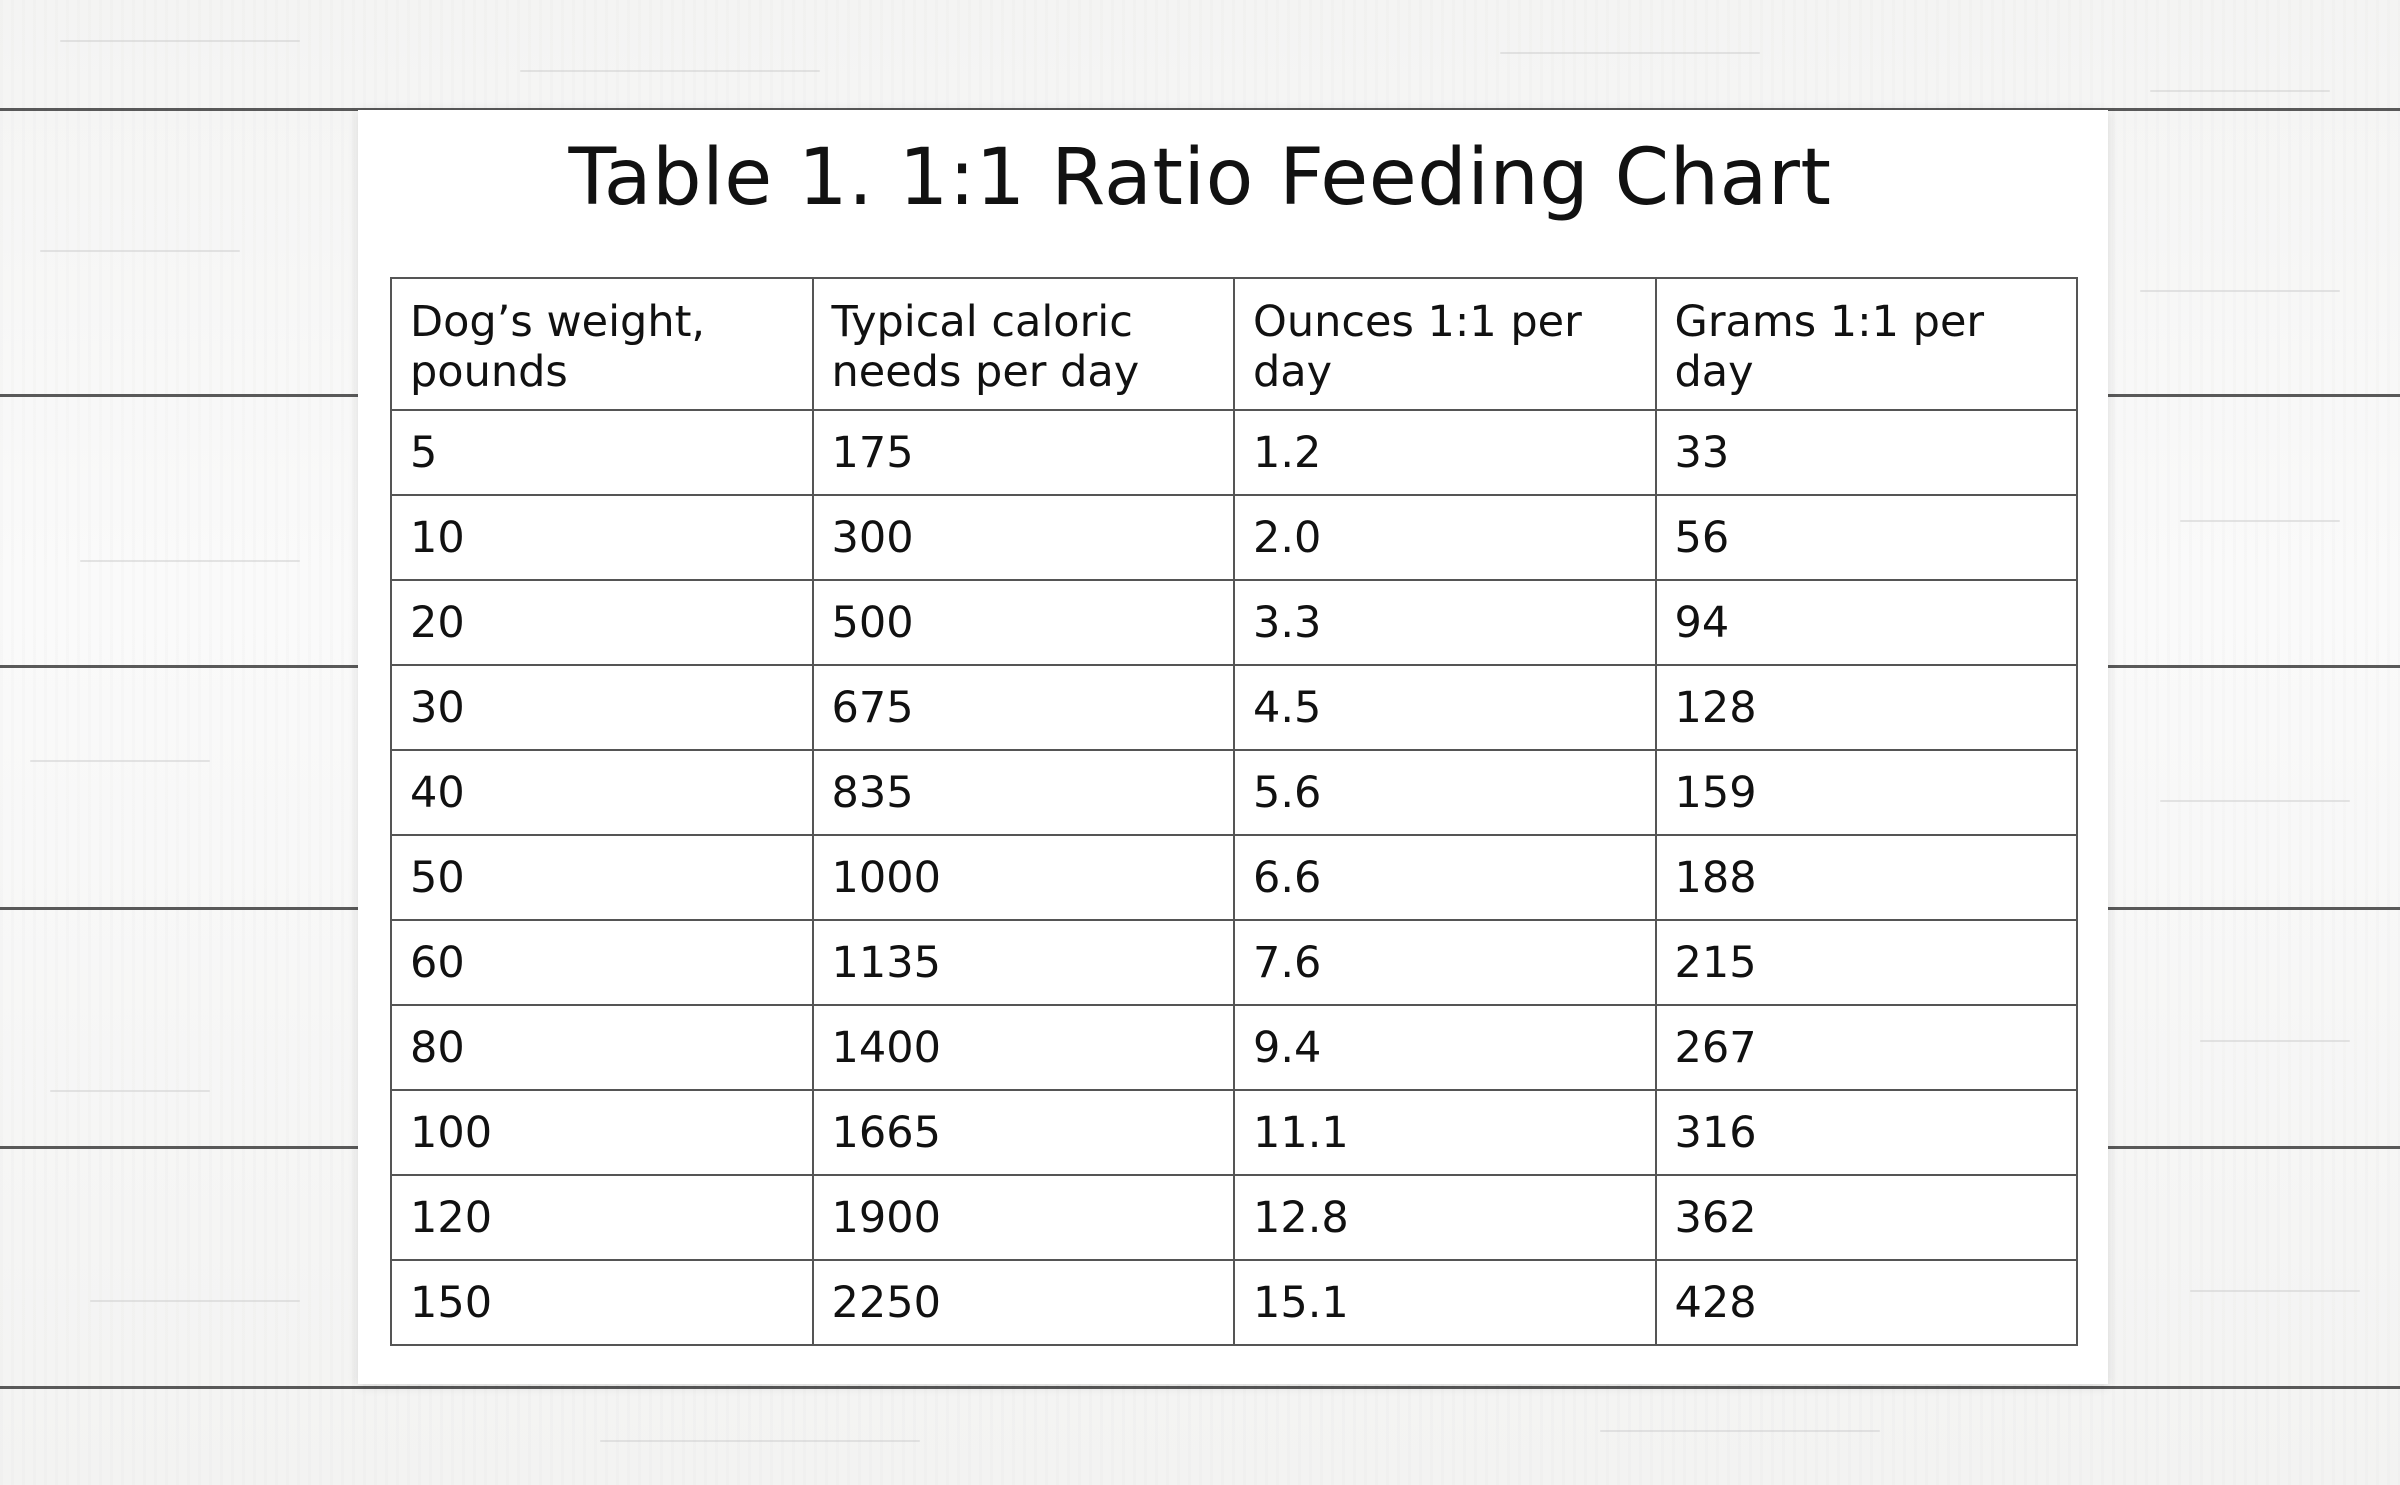 The image size is (2400, 1485). I want to click on cell-grams: 428, so click(1866, 1302).